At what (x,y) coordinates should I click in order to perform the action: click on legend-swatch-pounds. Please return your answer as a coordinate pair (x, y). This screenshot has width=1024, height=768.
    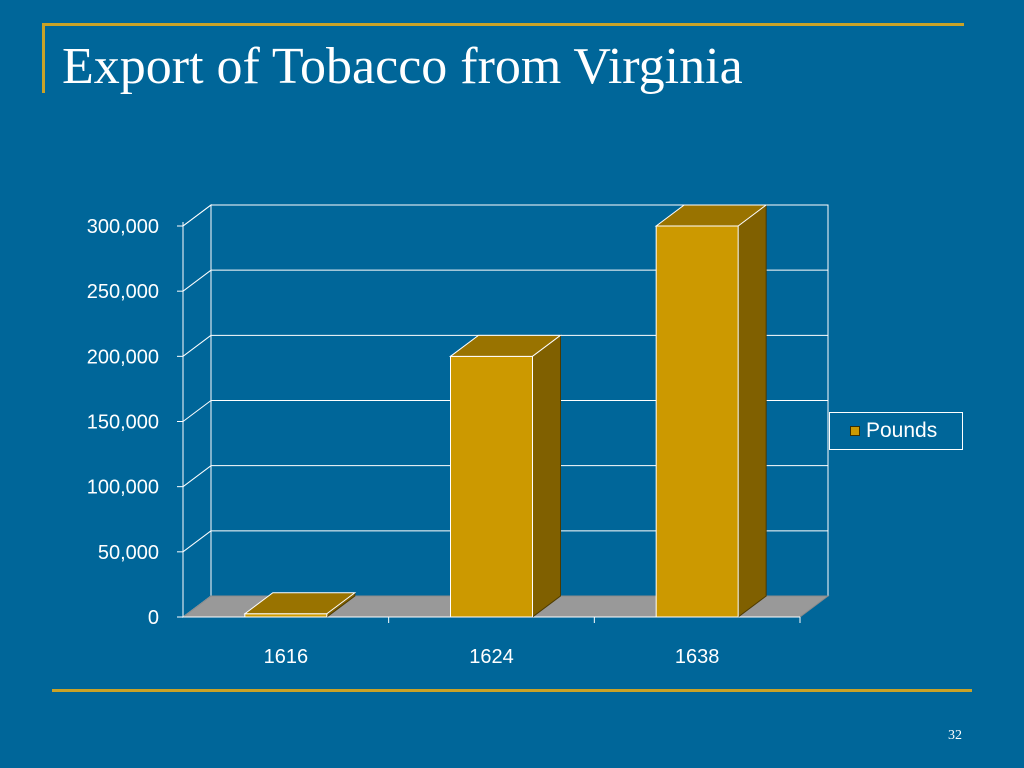
    Looking at the image, I should click on (855, 431).